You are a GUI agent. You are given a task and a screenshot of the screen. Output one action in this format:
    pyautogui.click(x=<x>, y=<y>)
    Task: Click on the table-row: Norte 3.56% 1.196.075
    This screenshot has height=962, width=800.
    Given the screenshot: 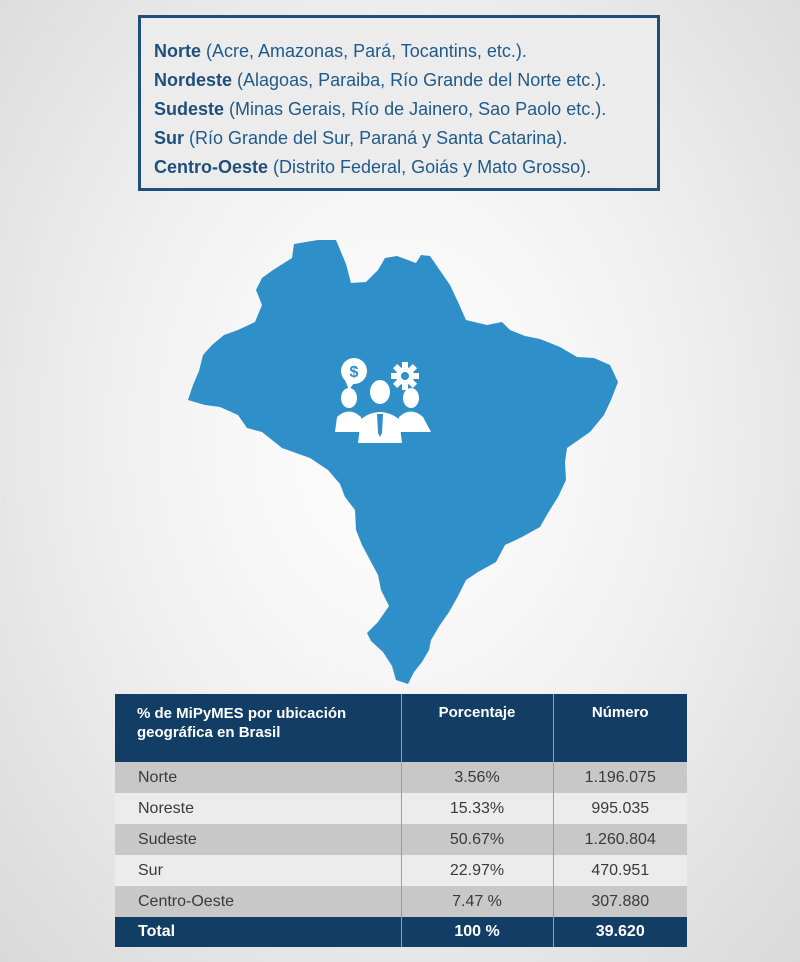 What is the action you would take?
    pyautogui.click(x=401, y=777)
    